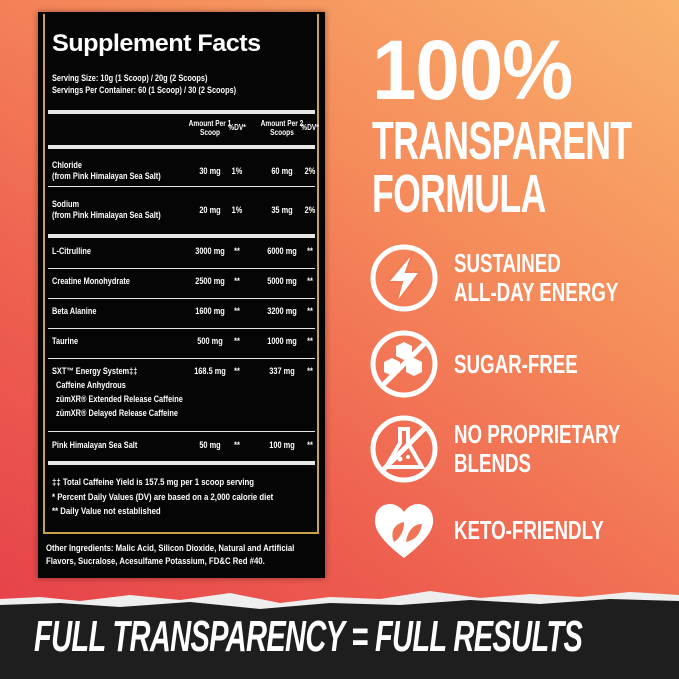  What do you see at coordinates (119, 399) in the screenshot?
I see `component-name: zümXR® Extended Release Caffeine` at bounding box center [119, 399].